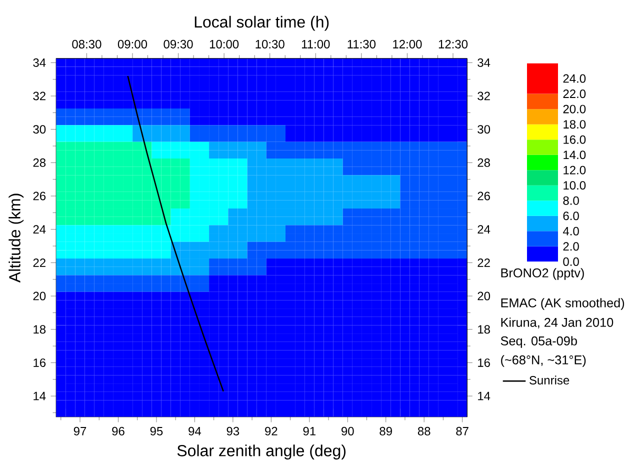  I want to click on x-tick-label: 88, so click(424, 431).